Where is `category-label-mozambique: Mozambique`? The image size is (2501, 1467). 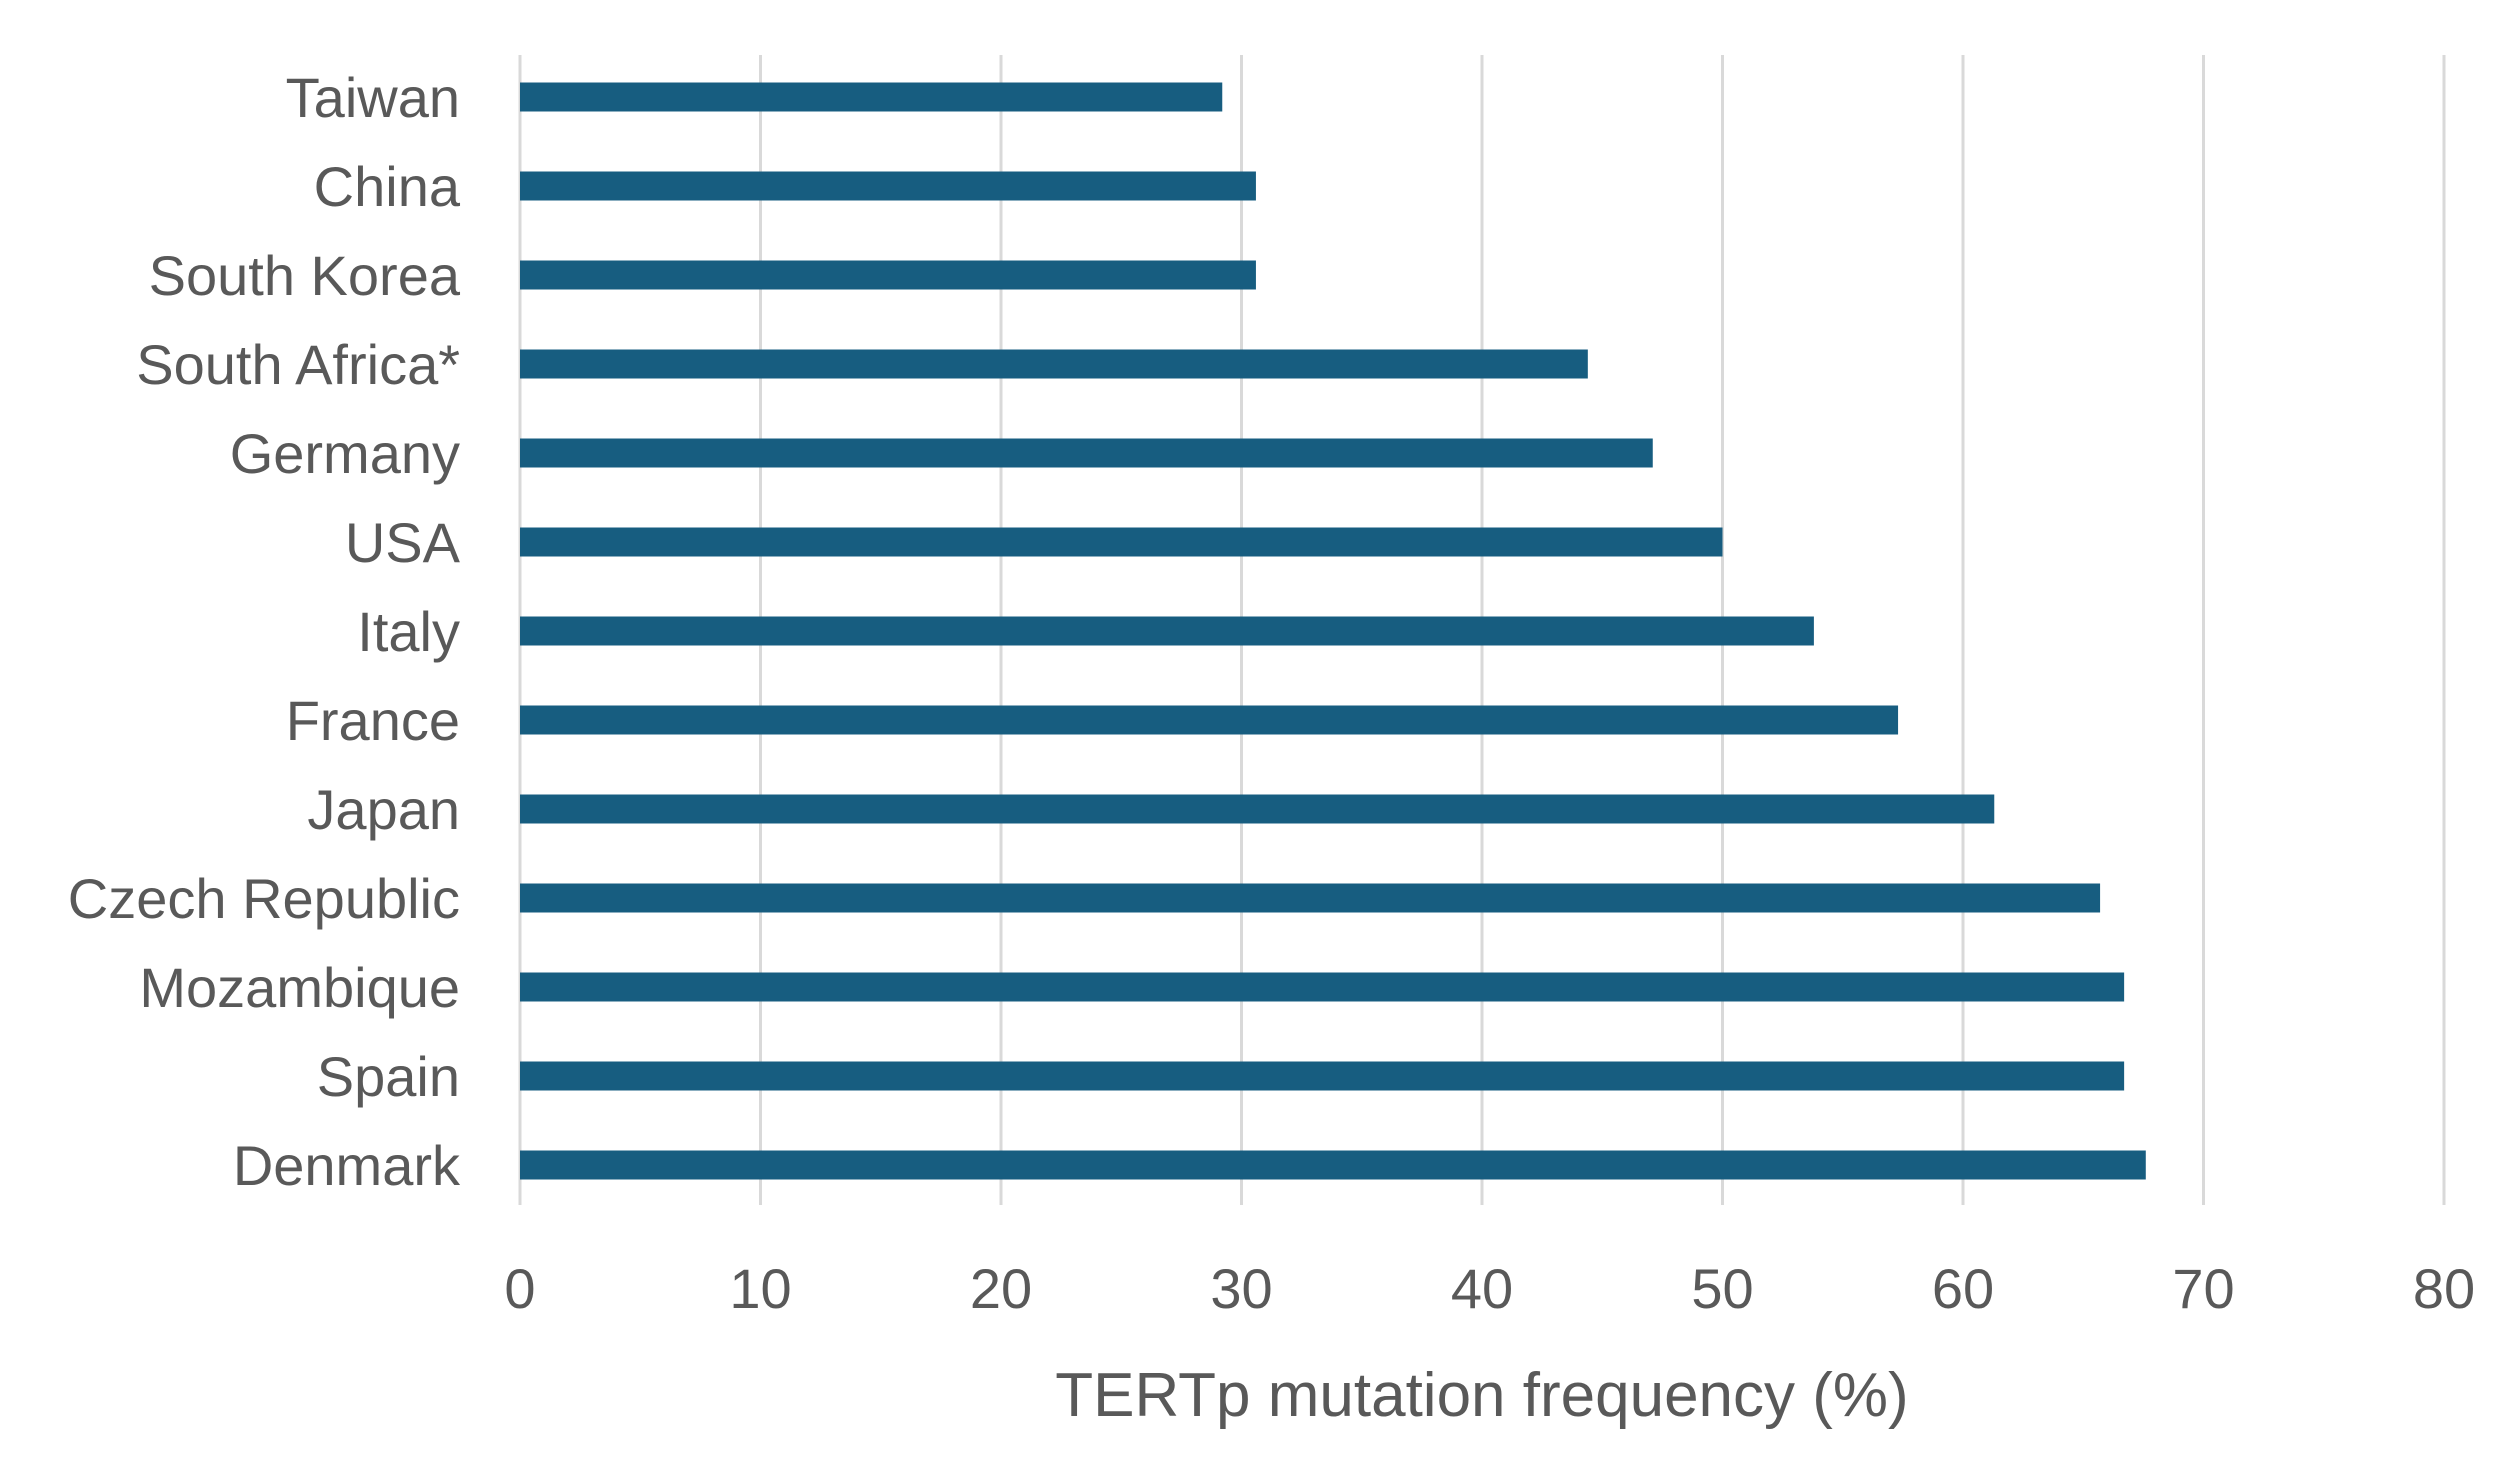
category-label-mozambique: Mozambique is located at coordinates (299, 987).